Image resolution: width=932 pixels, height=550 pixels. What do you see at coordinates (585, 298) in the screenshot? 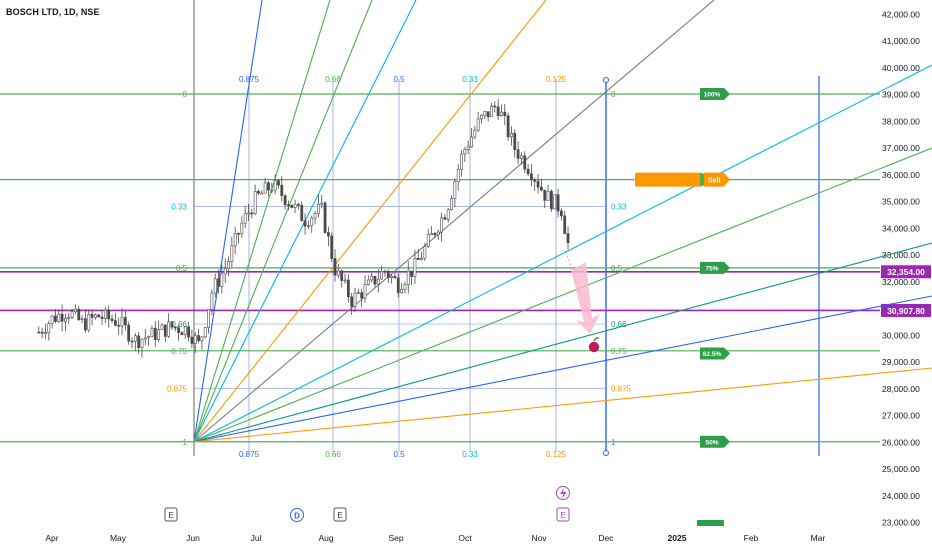
I see `projection-arrow` at bounding box center [585, 298].